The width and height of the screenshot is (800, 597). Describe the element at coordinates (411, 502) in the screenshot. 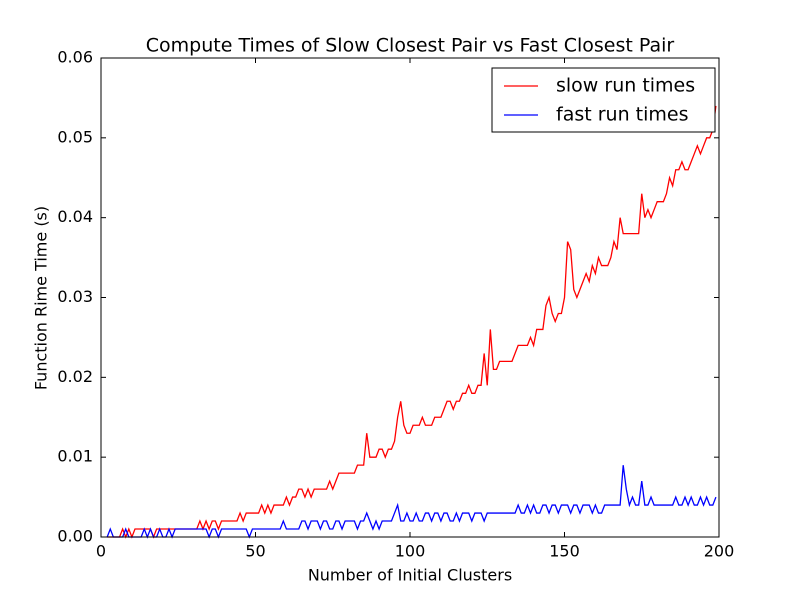

I see `series-line` at that location.